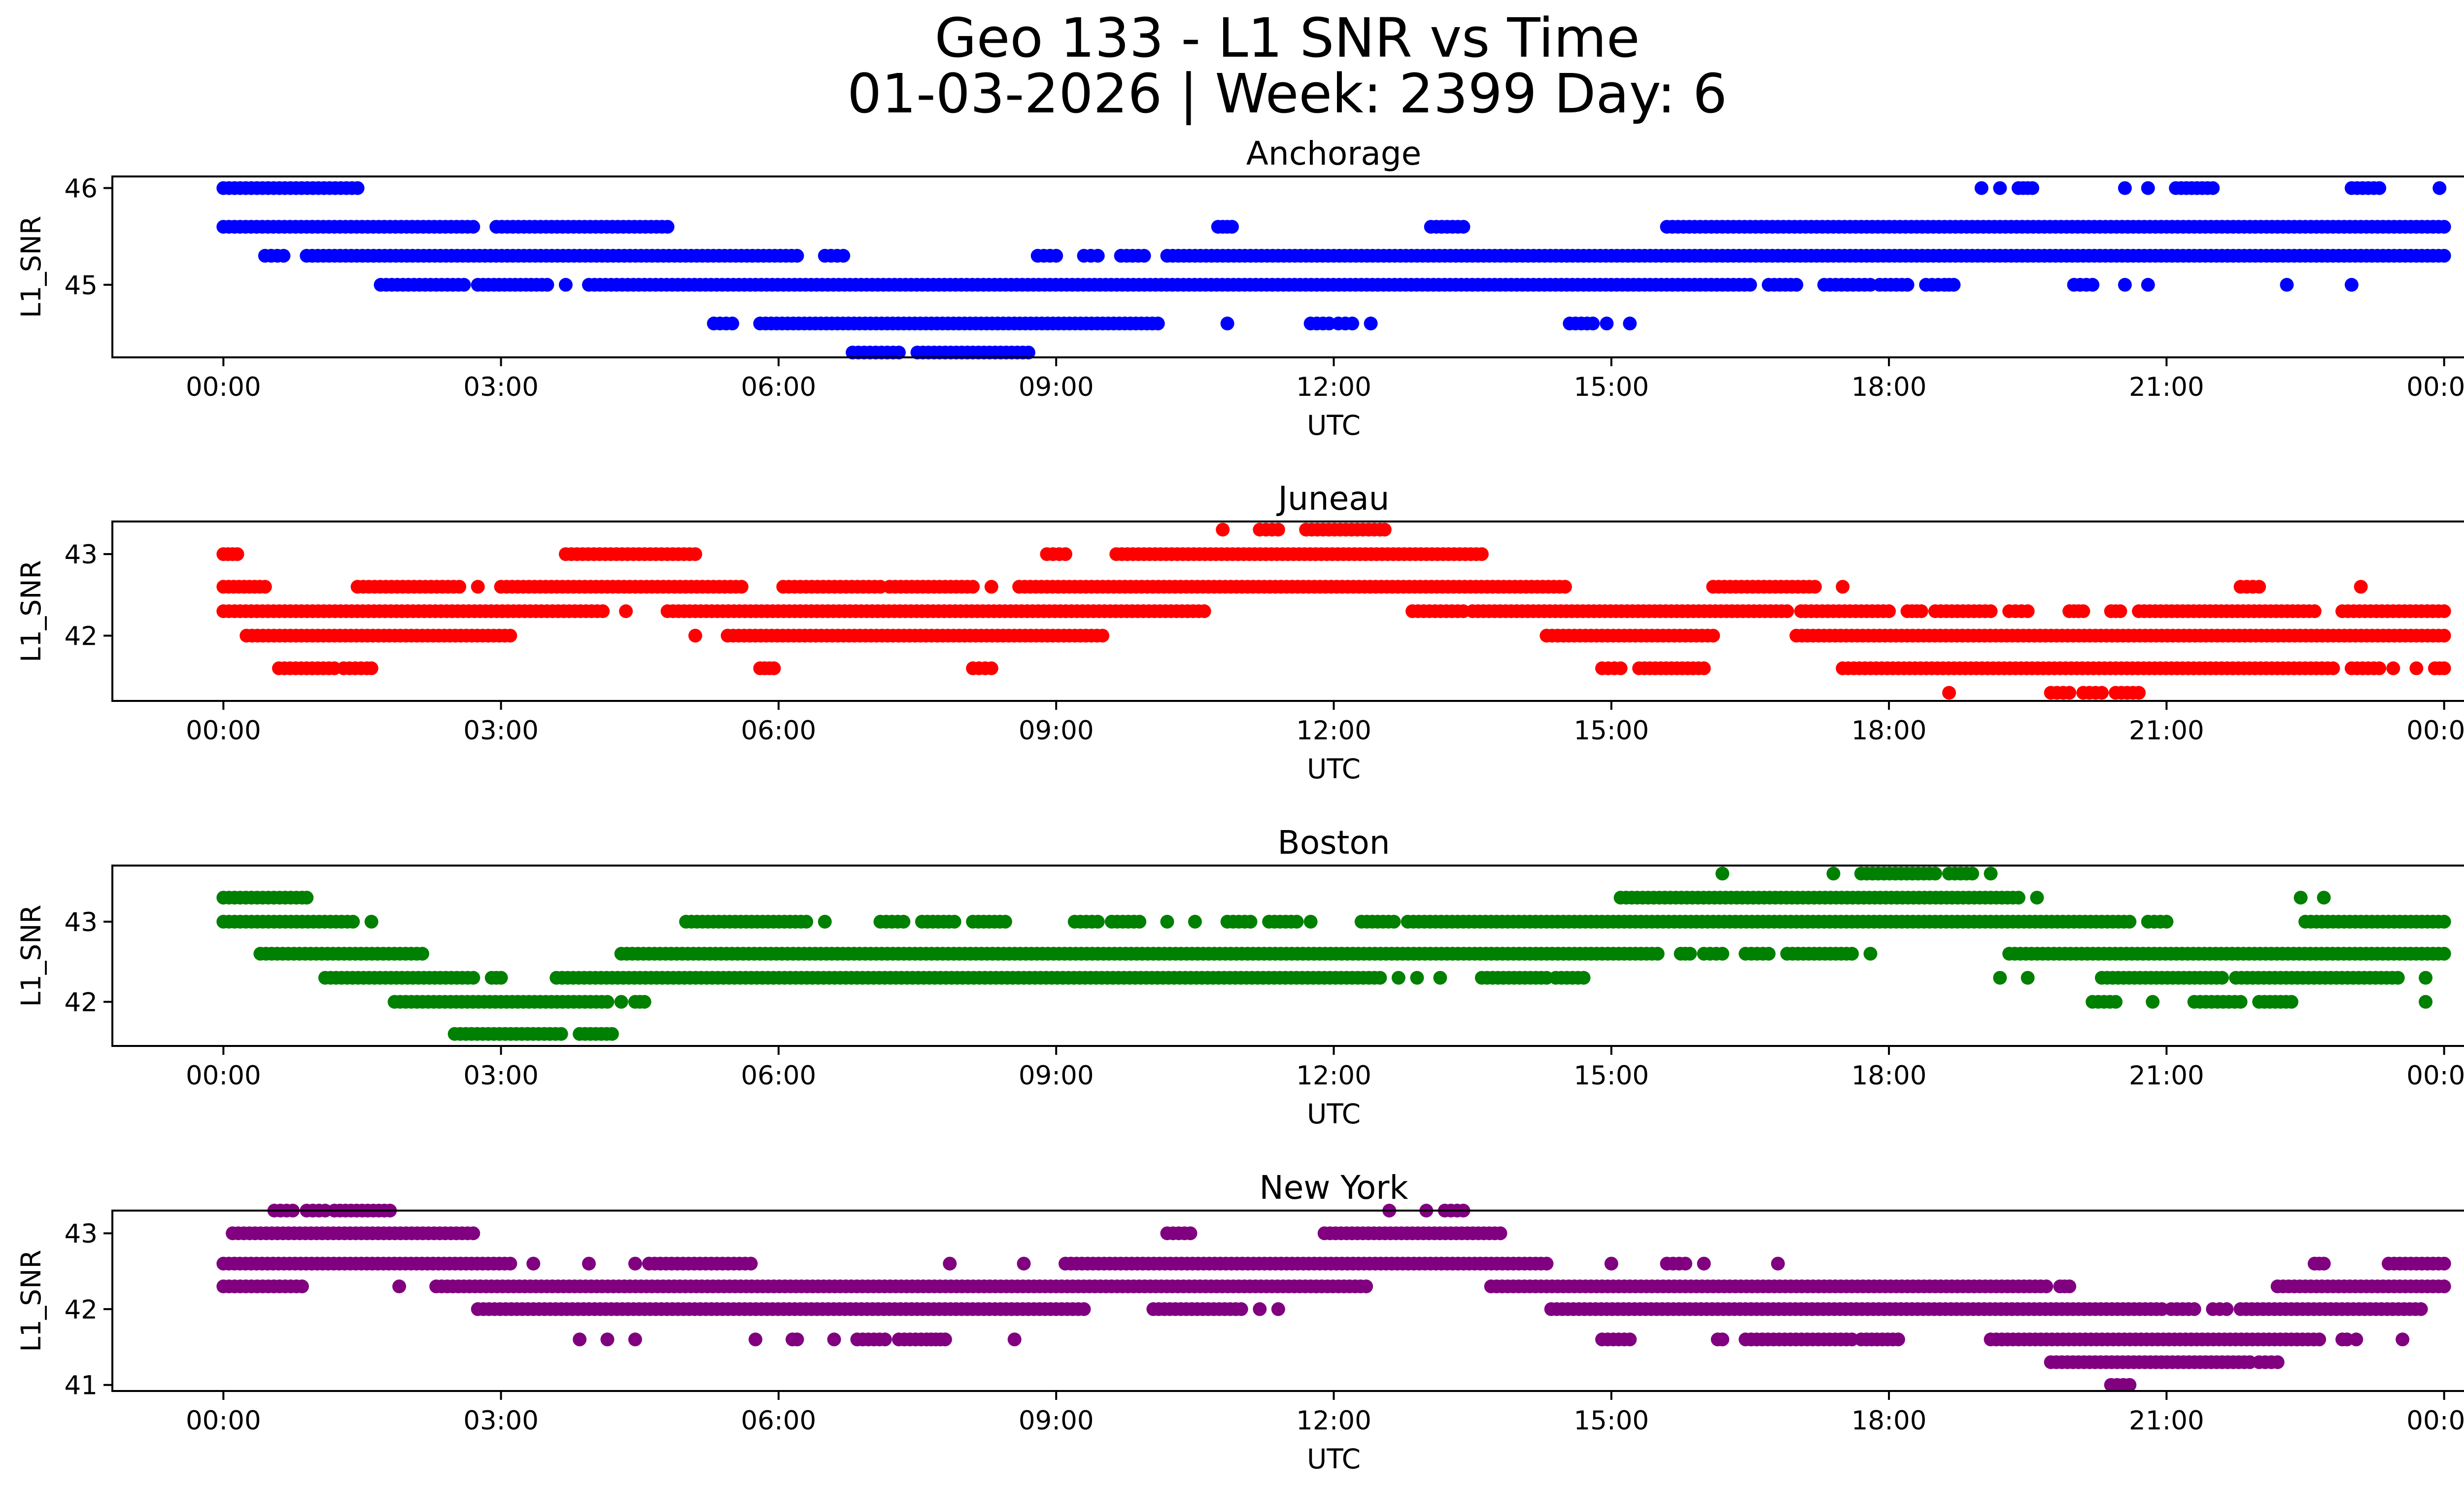  What do you see at coordinates (1333, 270) in the screenshot?
I see `scatter-series-anchorage` at bounding box center [1333, 270].